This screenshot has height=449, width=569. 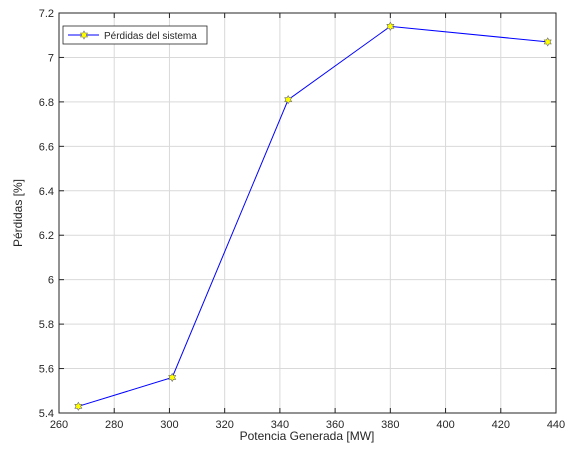 I want to click on y-tick-label: 6.2, so click(x=46, y=236).